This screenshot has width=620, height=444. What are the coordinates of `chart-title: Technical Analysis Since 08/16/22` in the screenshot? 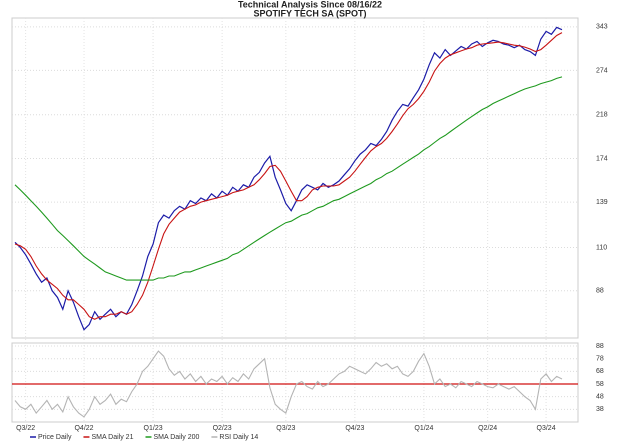 It's located at (310, 4).